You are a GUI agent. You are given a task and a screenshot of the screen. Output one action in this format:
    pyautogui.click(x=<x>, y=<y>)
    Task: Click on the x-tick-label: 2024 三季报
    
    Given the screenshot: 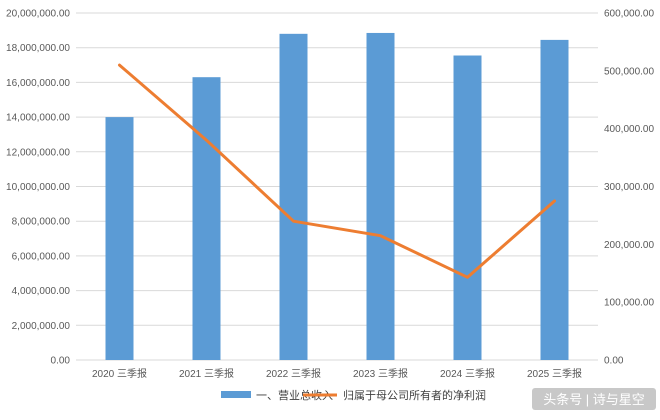 What is the action you would take?
    pyautogui.click(x=467, y=373)
    